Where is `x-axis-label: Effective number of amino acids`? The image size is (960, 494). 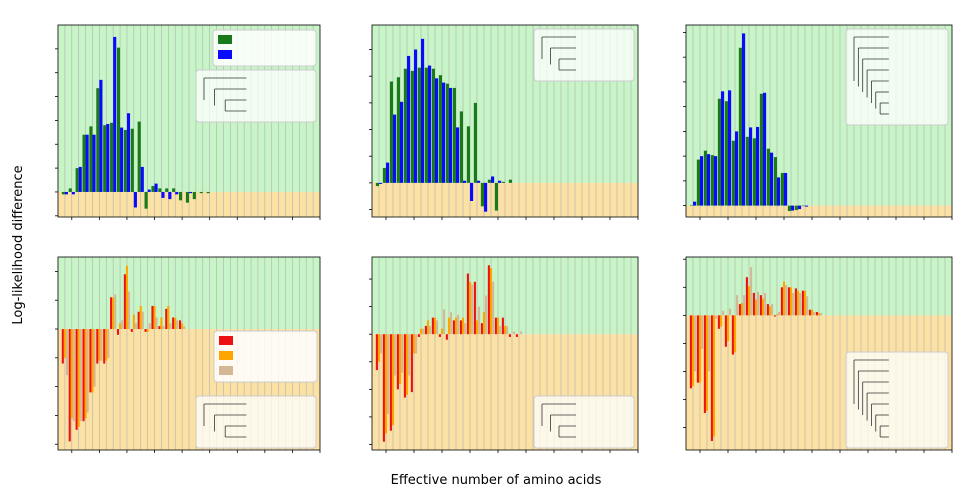
x-axis-label: Effective number of amino acids is located at coordinates (496, 480).